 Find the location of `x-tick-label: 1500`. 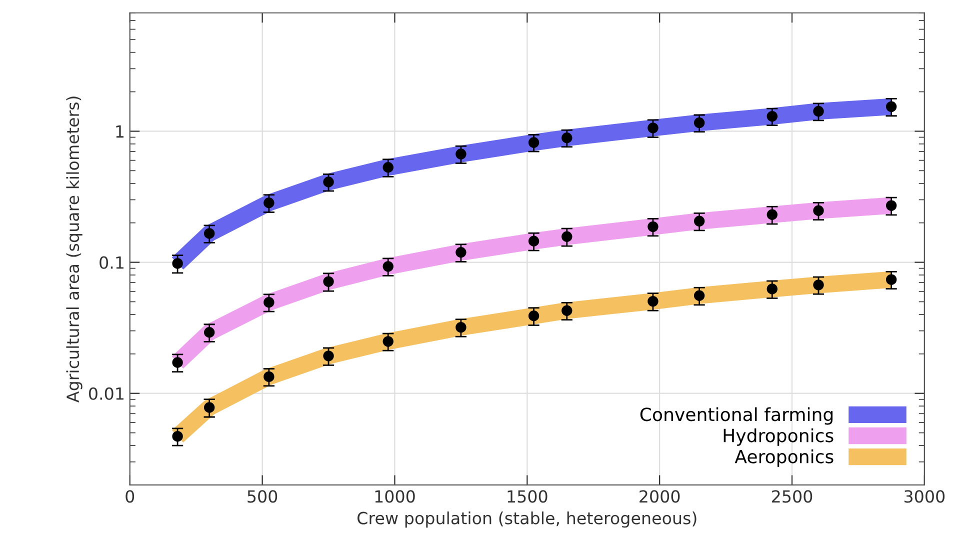

x-tick-label: 1500 is located at coordinates (528, 496).